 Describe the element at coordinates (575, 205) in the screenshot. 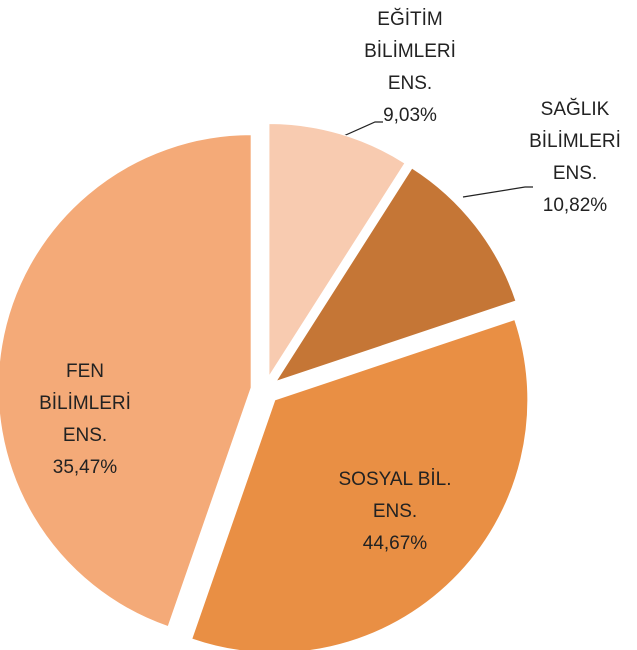

I see `value-label: 10,82%` at that location.